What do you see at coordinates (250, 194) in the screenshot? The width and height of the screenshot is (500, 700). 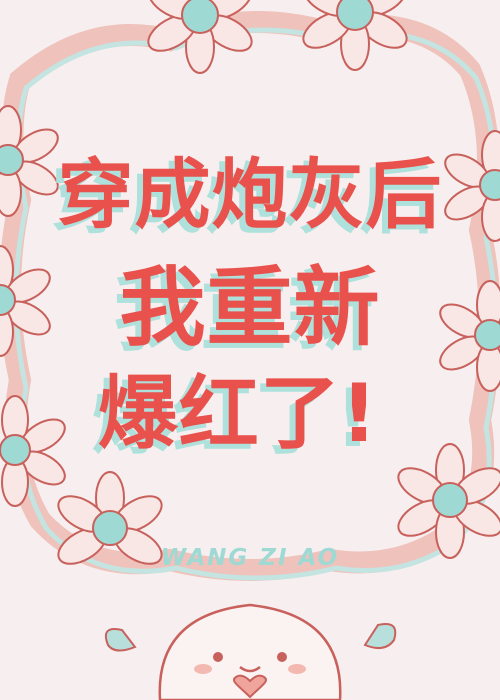 I see `title-line-1-text: 穿成炮灰后` at bounding box center [250, 194].